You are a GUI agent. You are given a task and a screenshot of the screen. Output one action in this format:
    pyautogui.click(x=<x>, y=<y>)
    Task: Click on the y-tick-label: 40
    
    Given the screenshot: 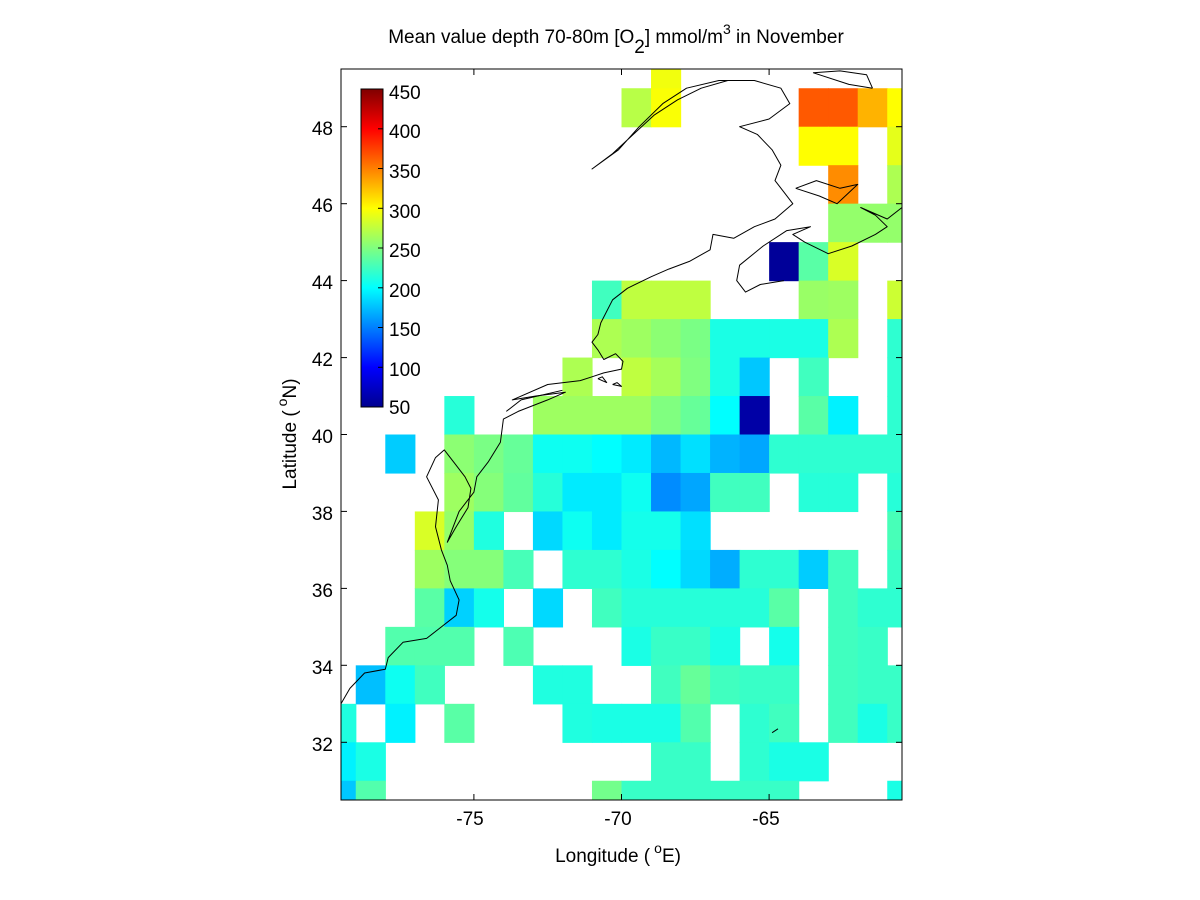 What is the action you would take?
    pyautogui.click(x=322, y=437)
    